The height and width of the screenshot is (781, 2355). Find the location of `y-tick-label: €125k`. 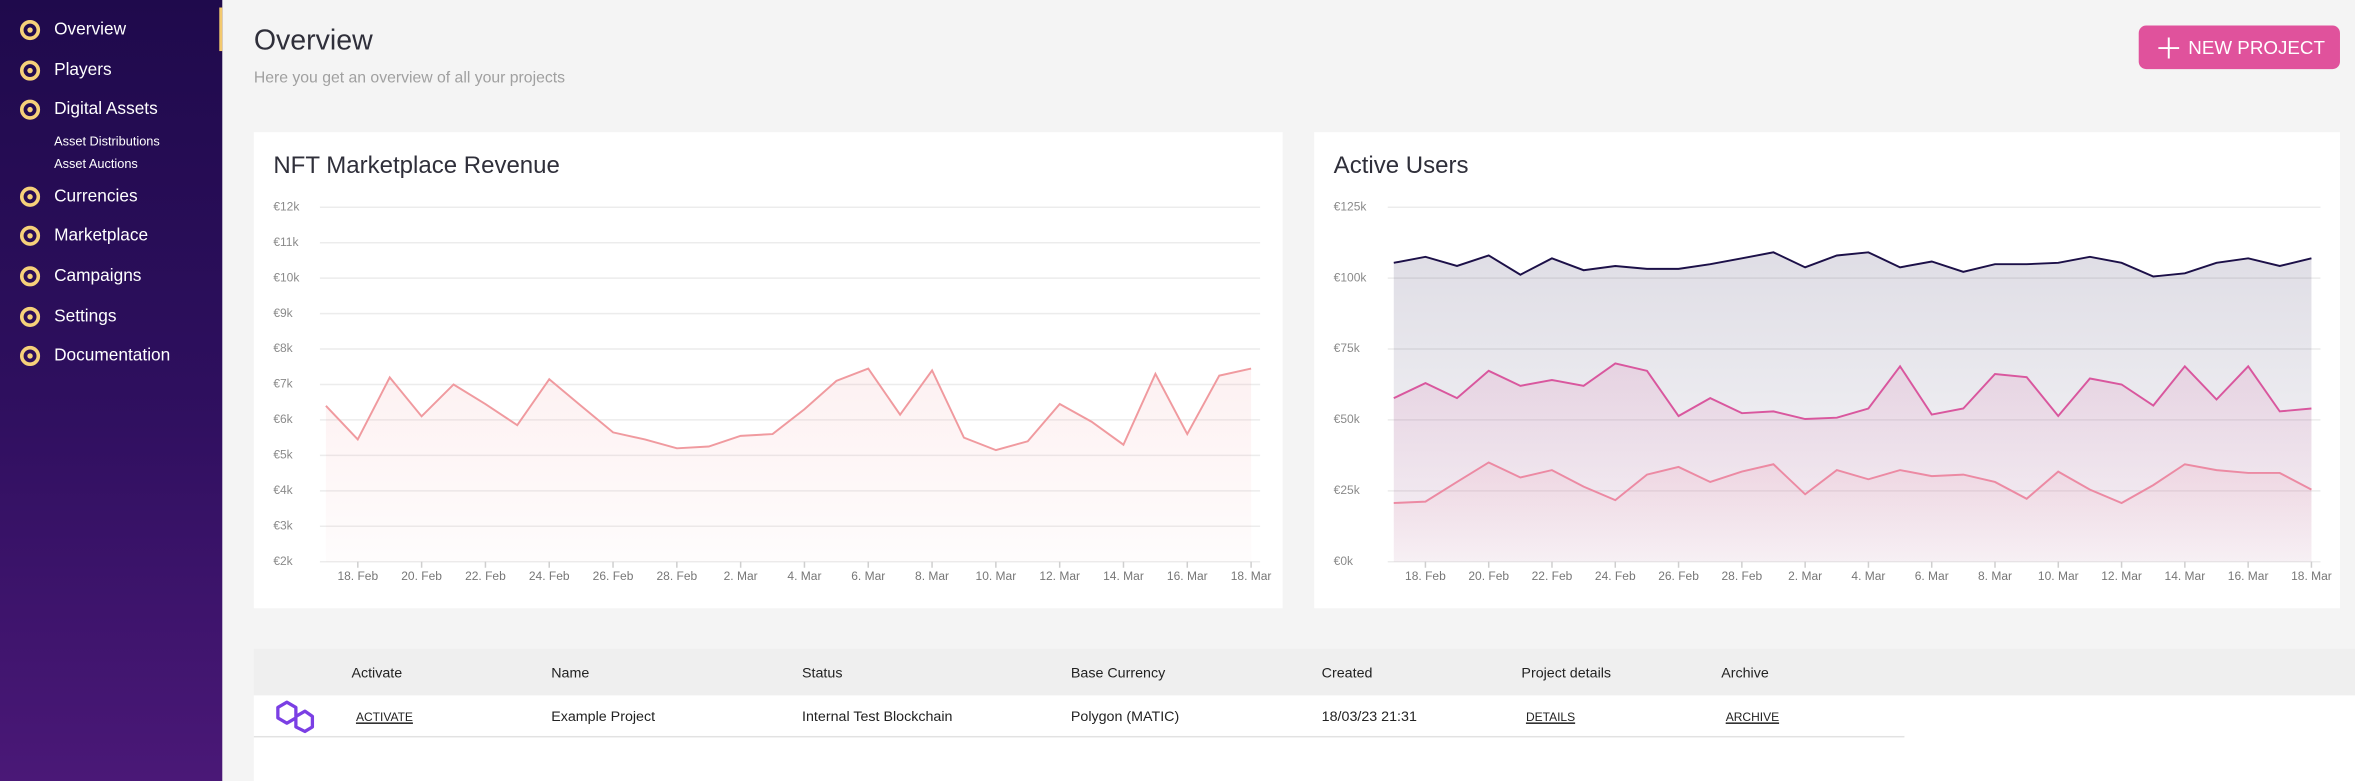

y-tick-label: €125k is located at coordinates (1351, 206).